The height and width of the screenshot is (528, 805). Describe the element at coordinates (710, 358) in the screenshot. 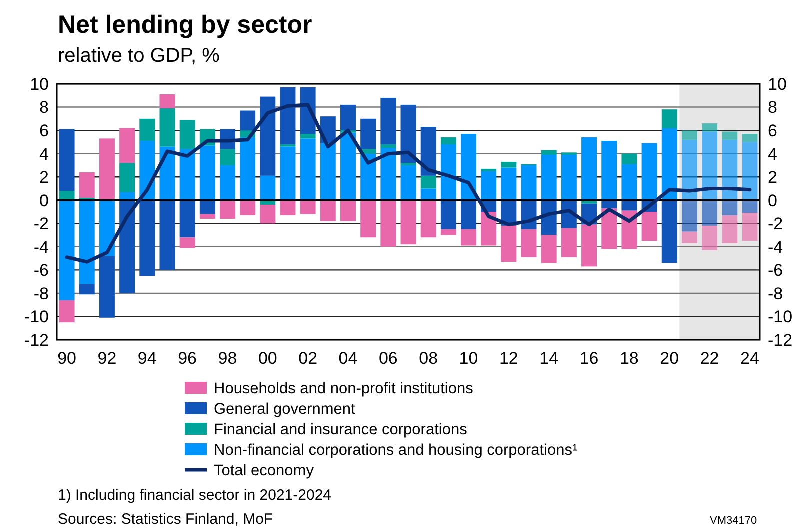

I see `x-tick-label: 22` at that location.